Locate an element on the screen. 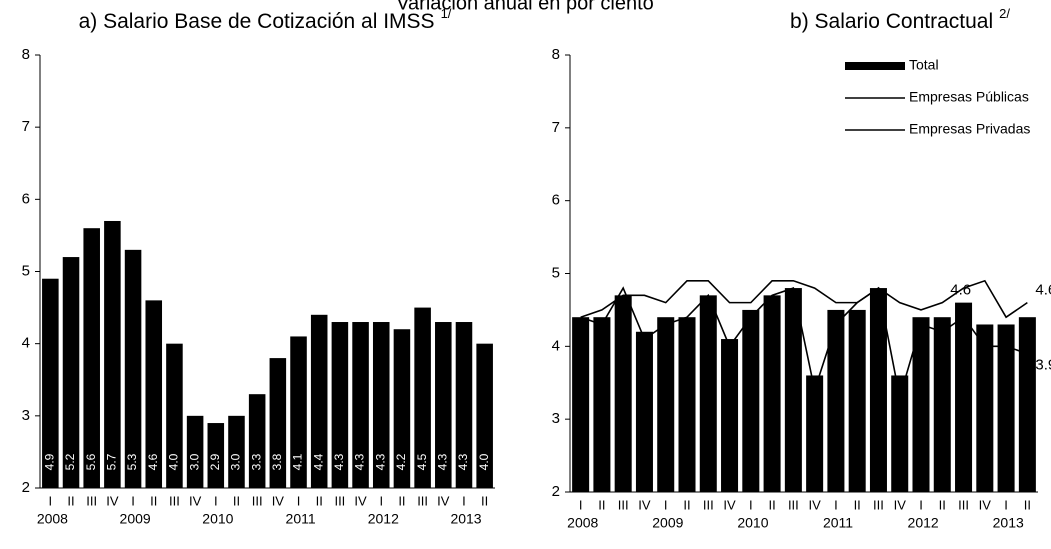  legend-label: Total is located at coordinates (924, 65).